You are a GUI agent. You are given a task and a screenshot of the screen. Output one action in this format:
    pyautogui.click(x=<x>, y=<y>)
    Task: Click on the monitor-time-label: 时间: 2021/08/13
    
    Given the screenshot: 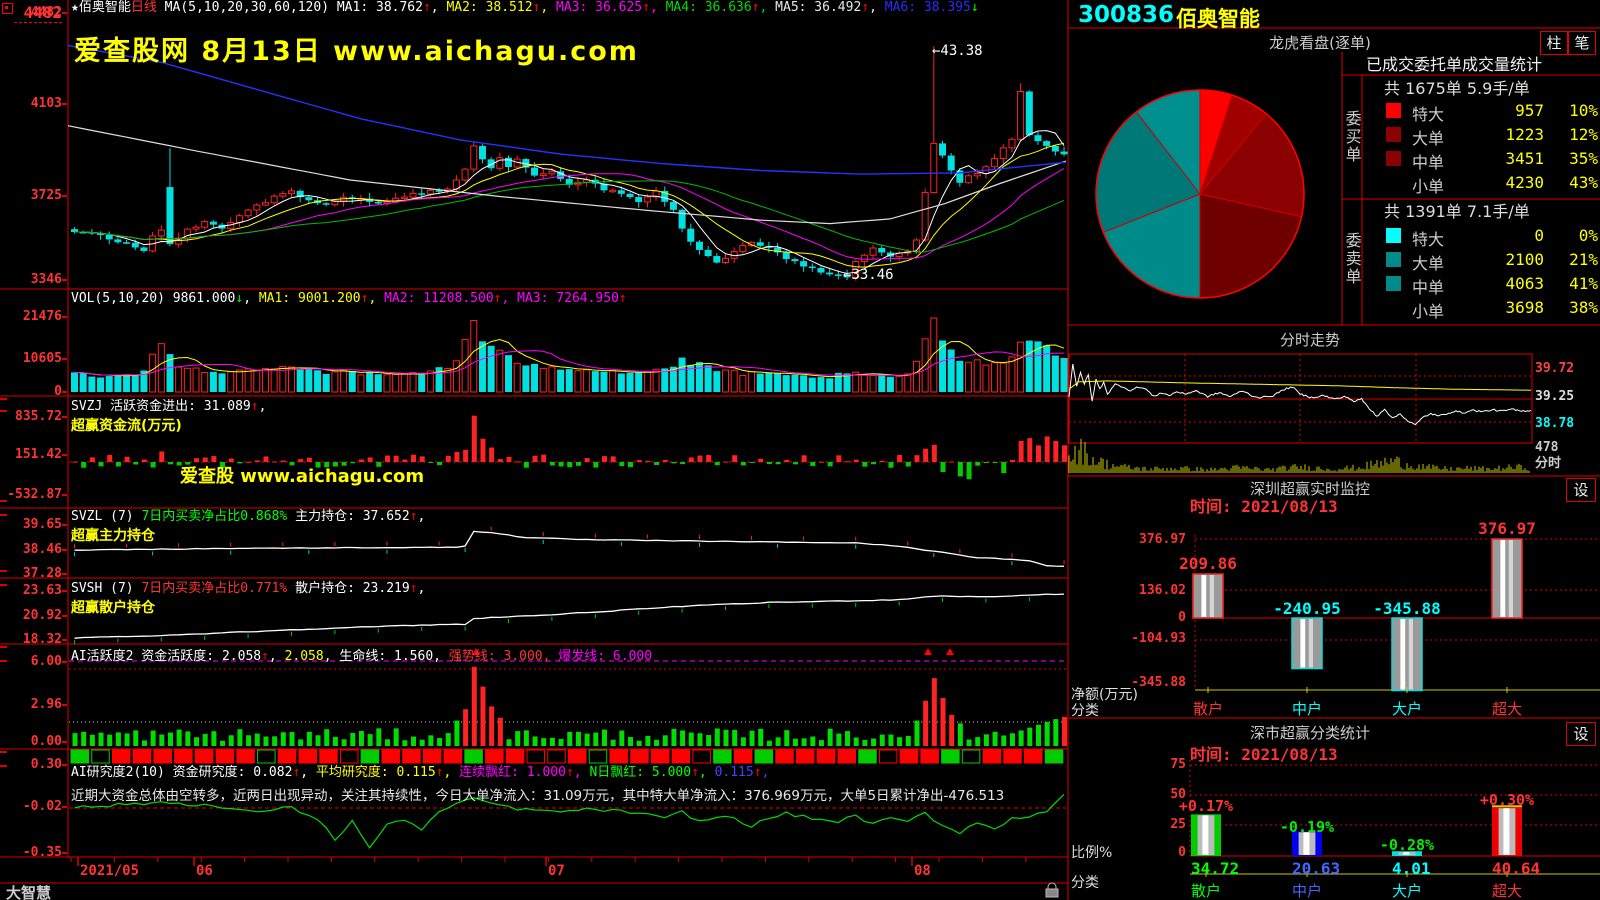 What is the action you would take?
    pyautogui.click(x=1264, y=506)
    